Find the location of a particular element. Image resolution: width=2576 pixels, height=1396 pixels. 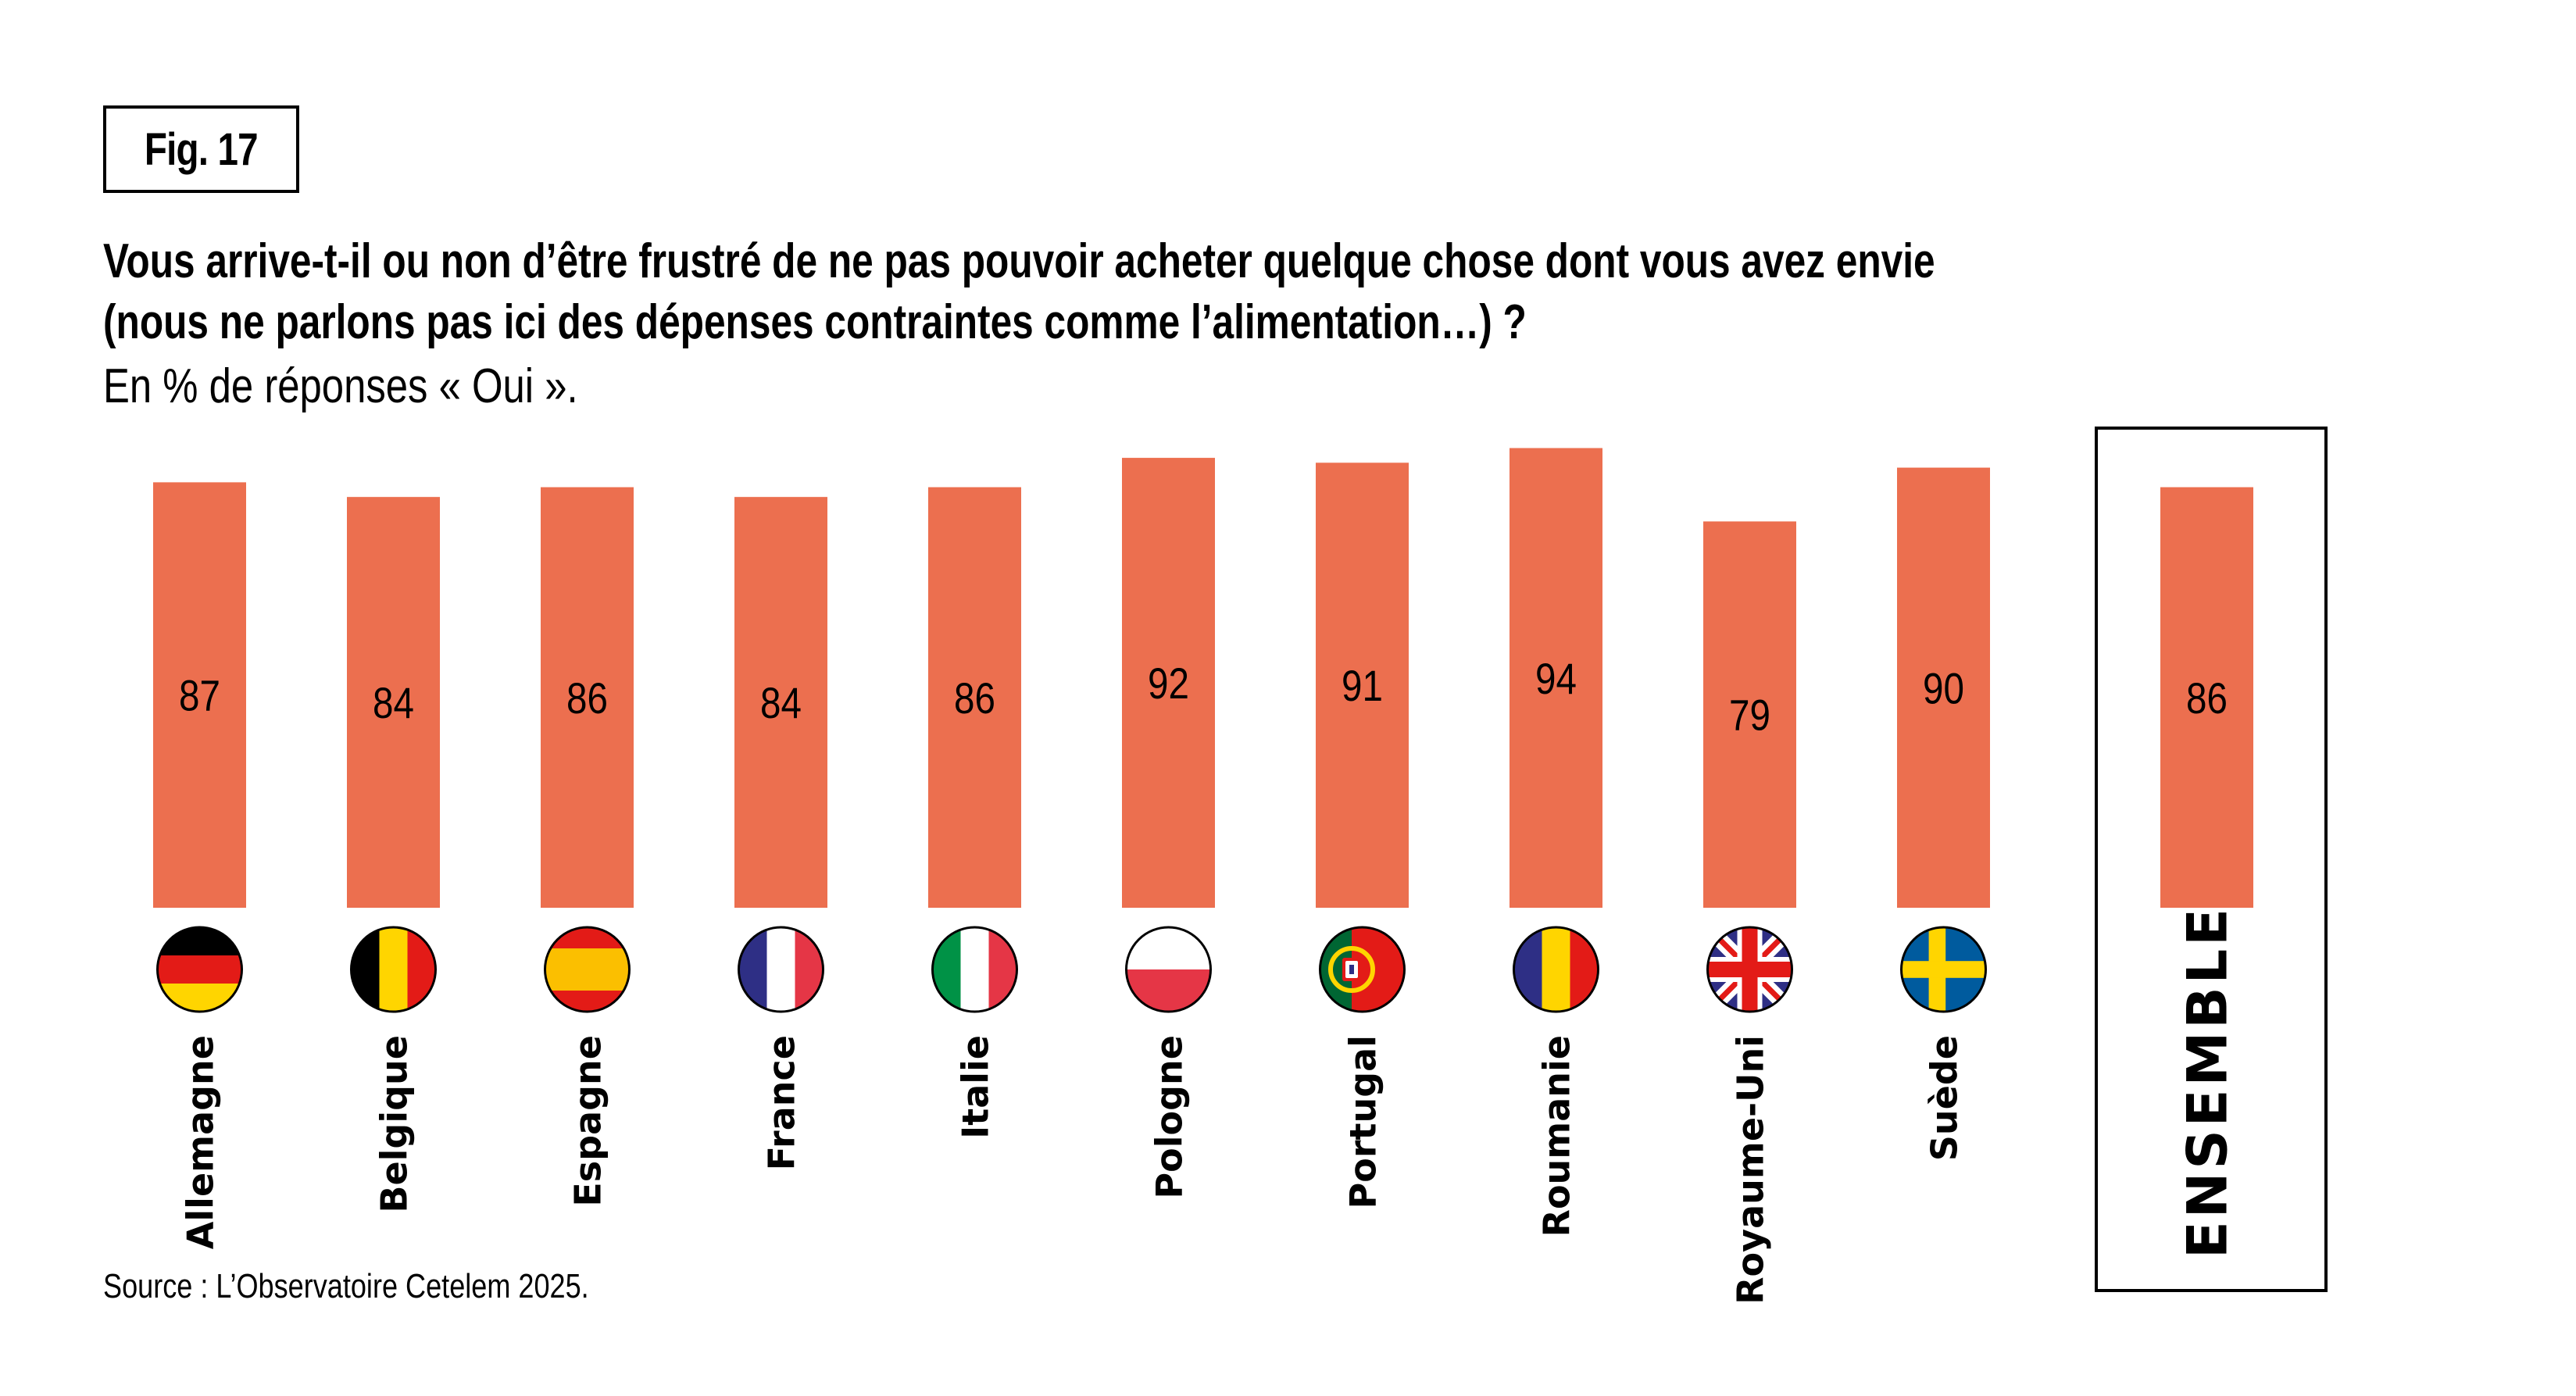

figure-number-box: Fig. 17 is located at coordinates (201, 149).